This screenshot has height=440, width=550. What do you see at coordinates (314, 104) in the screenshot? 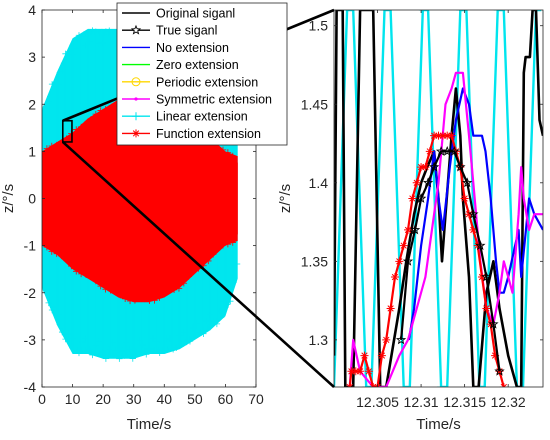
I see `right-y-tick-label: 1.45` at bounding box center [314, 104].